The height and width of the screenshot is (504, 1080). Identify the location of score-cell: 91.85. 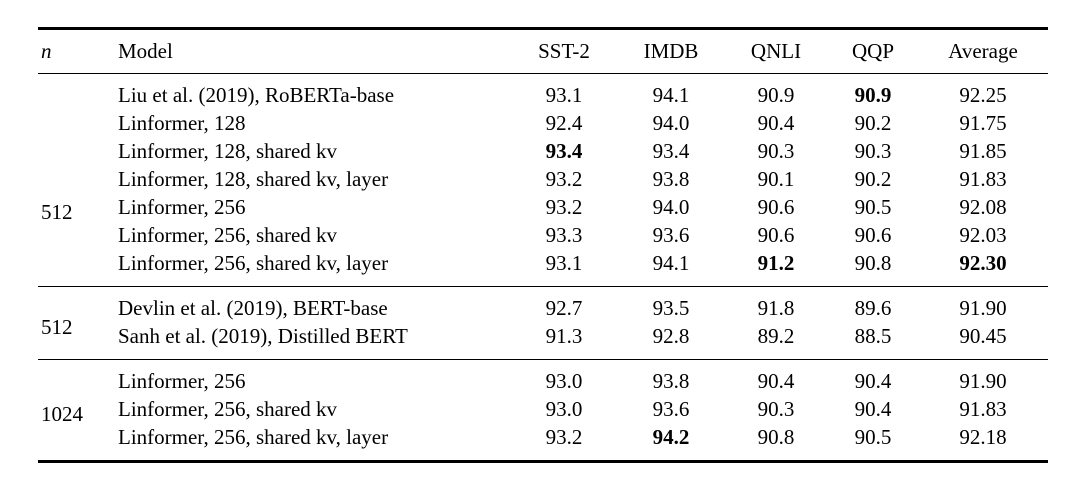
(983, 151).